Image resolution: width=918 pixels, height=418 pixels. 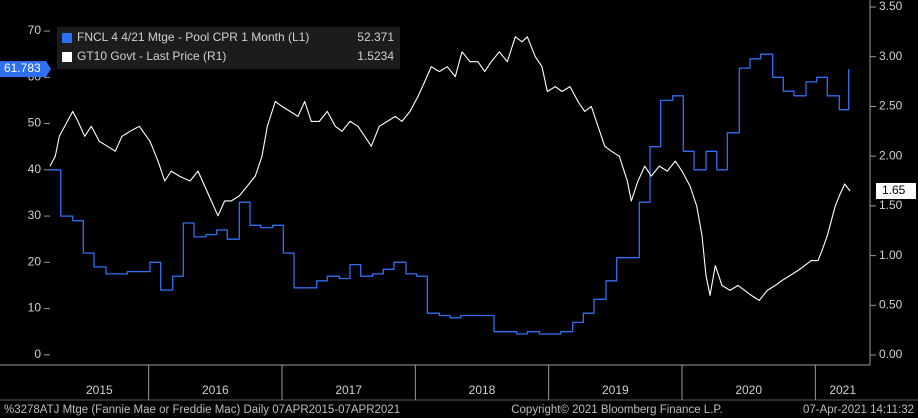 What do you see at coordinates (375, 56) in the screenshot?
I see `legend-value: 1.5234` at bounding box center [375, 56].